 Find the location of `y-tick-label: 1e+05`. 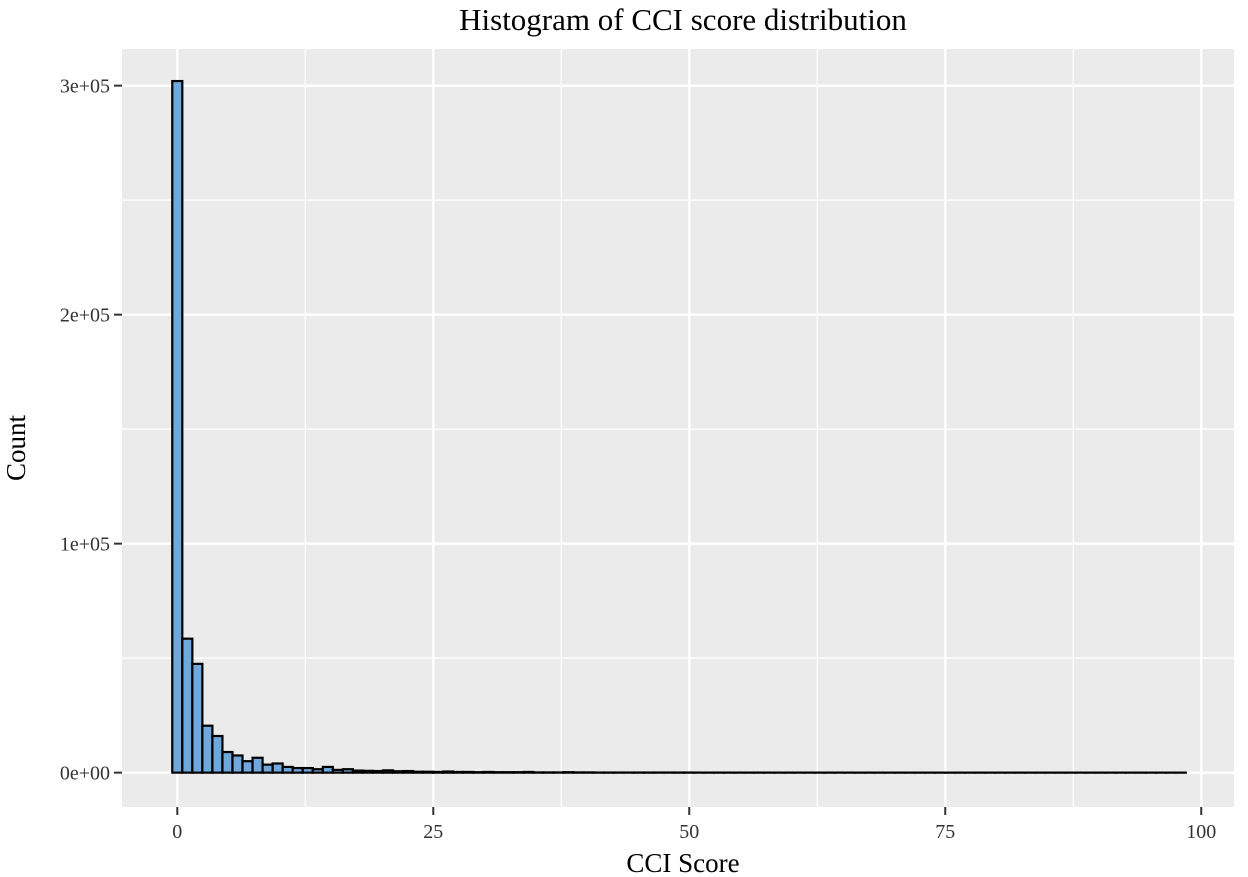

y-tick-label: 1e+05 is located at coordinates (85, 545).